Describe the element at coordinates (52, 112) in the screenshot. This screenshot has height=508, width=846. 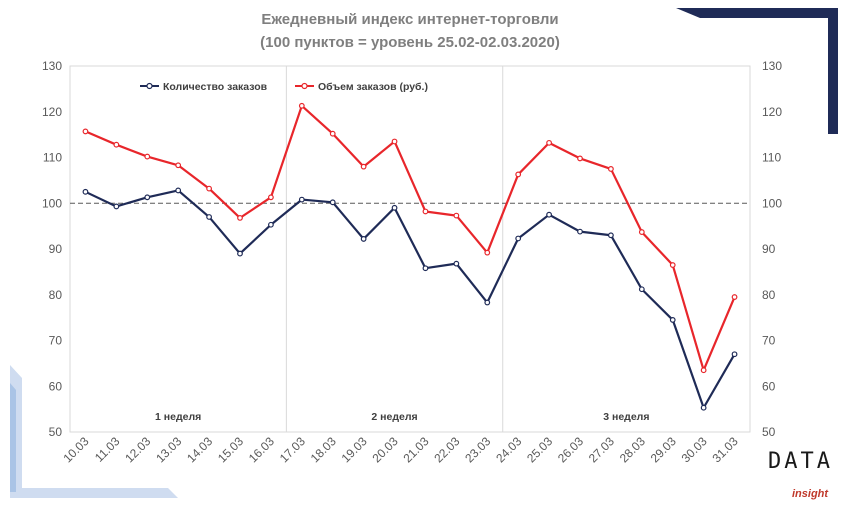
I see `y-tick-left-120: 120` at that location.